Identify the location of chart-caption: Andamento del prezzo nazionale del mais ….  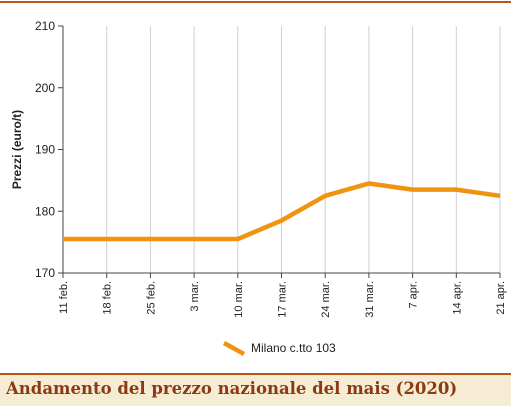
(232, 388).